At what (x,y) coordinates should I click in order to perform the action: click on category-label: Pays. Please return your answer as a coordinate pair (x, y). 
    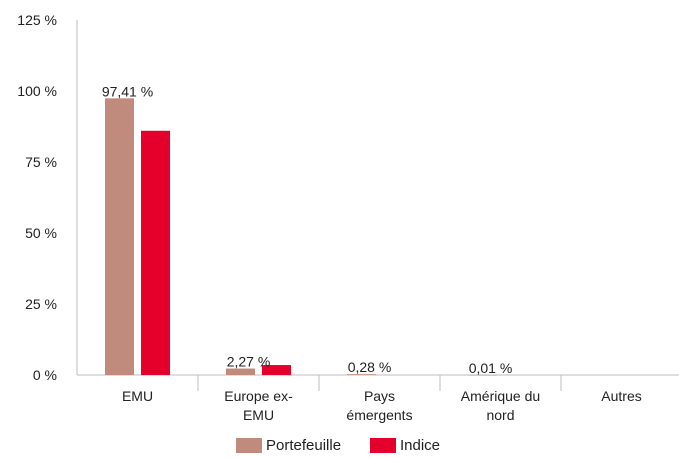
    Looking at the image, I should click on (379, 396).